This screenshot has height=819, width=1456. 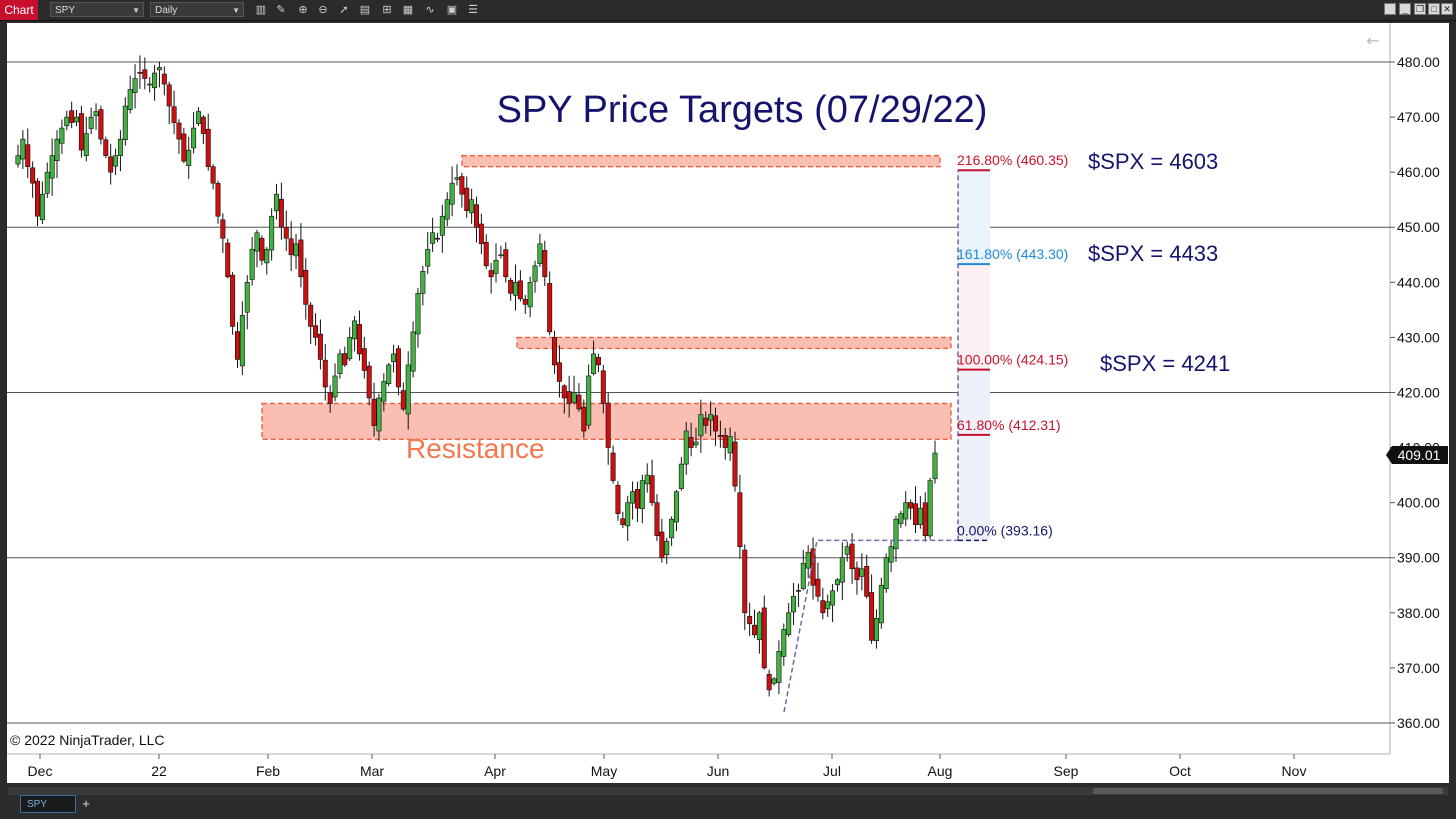 What do you see at coordinates (473, 10) in the screenshot?
I see `menu-icon: ☰` at bounding box center [473, 10].